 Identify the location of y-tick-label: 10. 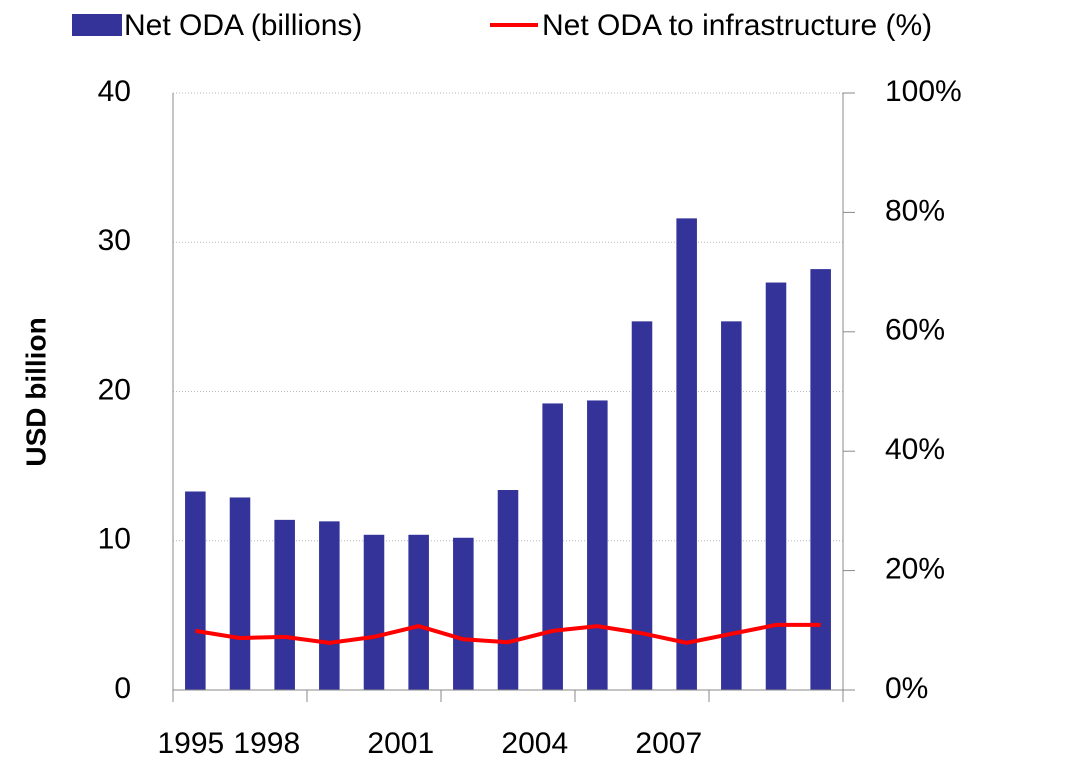
(114, 539).